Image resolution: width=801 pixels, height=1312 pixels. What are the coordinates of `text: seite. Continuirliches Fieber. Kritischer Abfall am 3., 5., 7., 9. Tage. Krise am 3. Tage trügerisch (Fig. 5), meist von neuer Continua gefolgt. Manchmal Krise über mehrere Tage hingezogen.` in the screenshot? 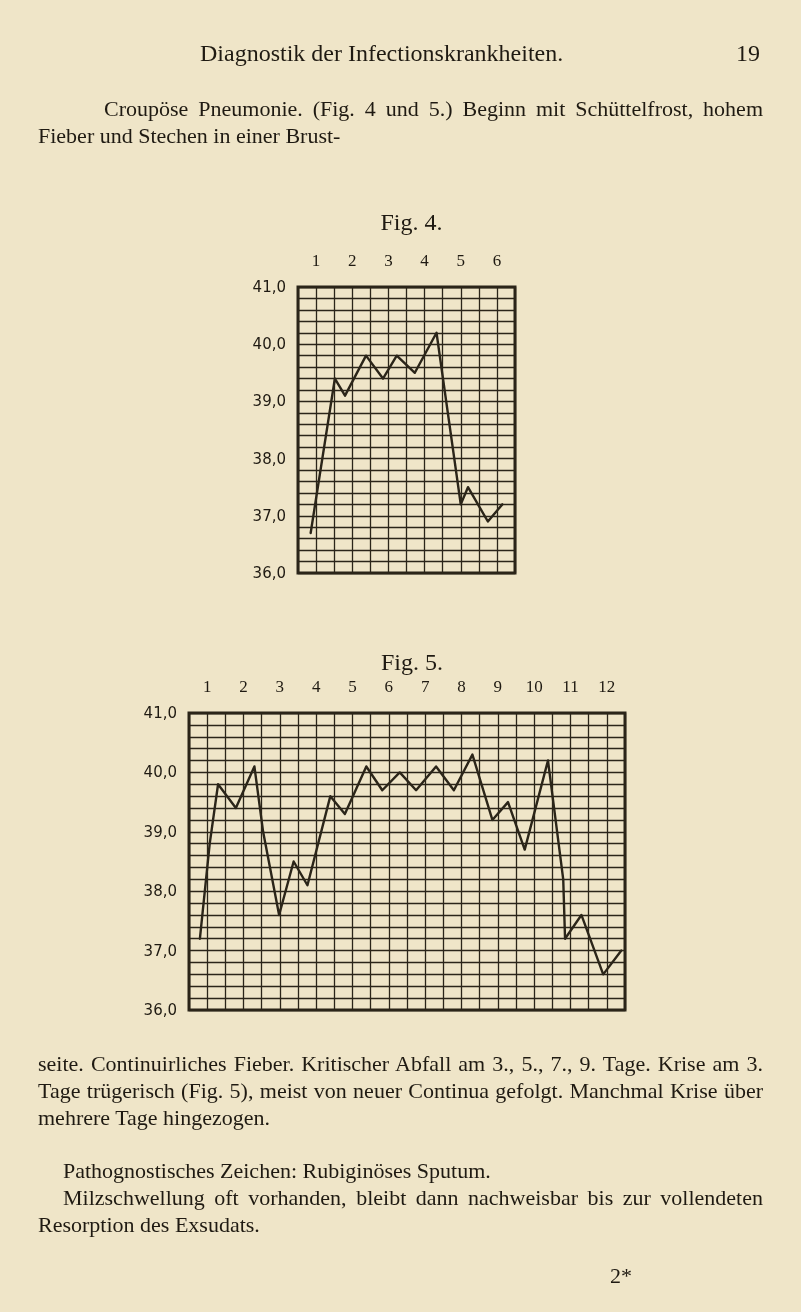 It's located at (400, 1090).